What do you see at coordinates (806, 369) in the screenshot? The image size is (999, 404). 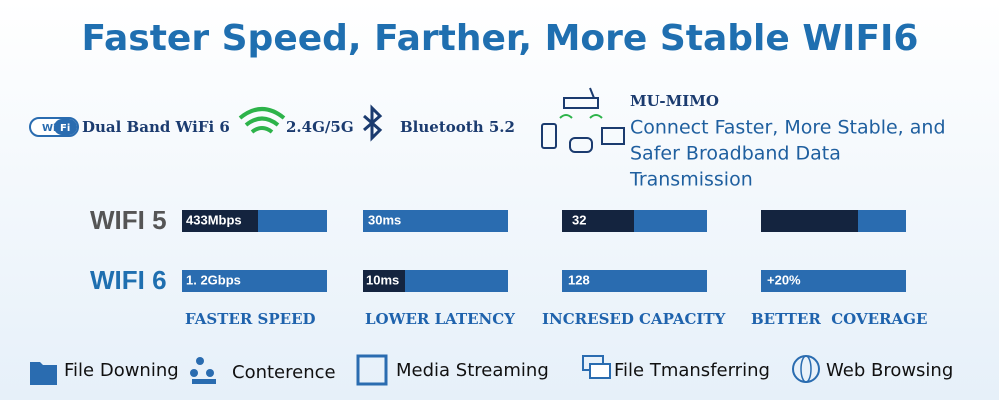 I see `globe-icon` at bounding box center [806, 369].